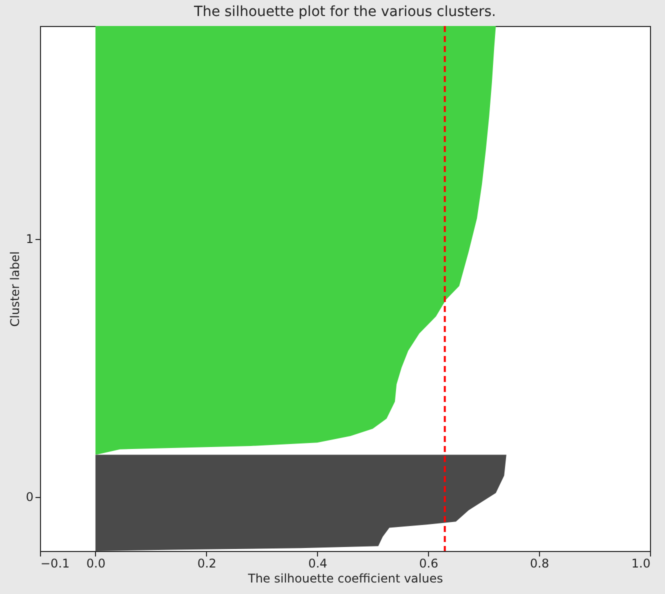 The image size is (665, 594). I want to click on x-tick-label: 1.0, so click(640, 563).